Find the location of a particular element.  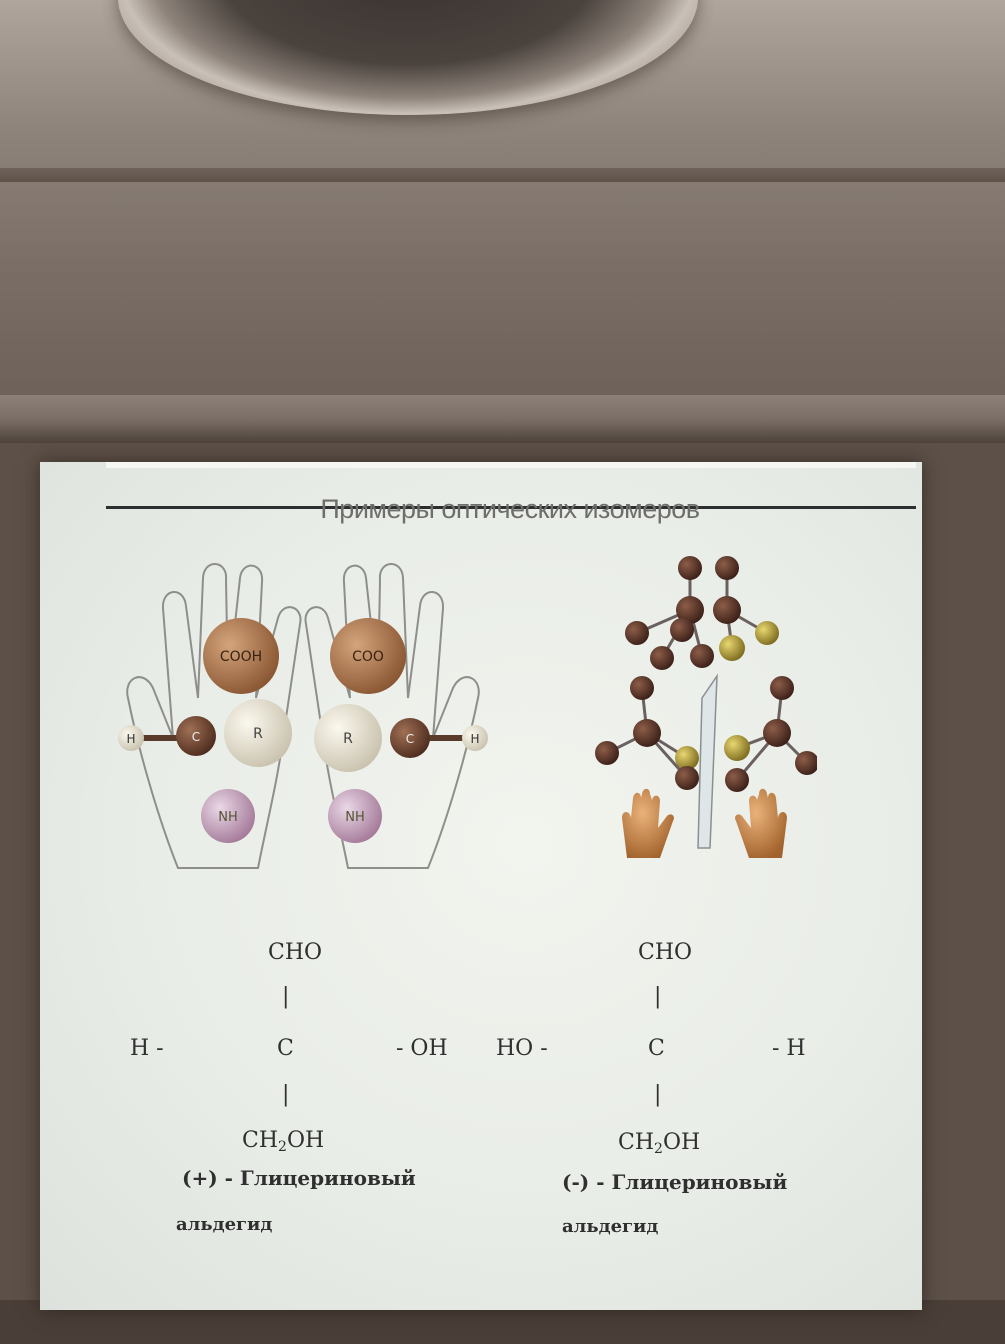

cornice is located at coordinates (502, 419).